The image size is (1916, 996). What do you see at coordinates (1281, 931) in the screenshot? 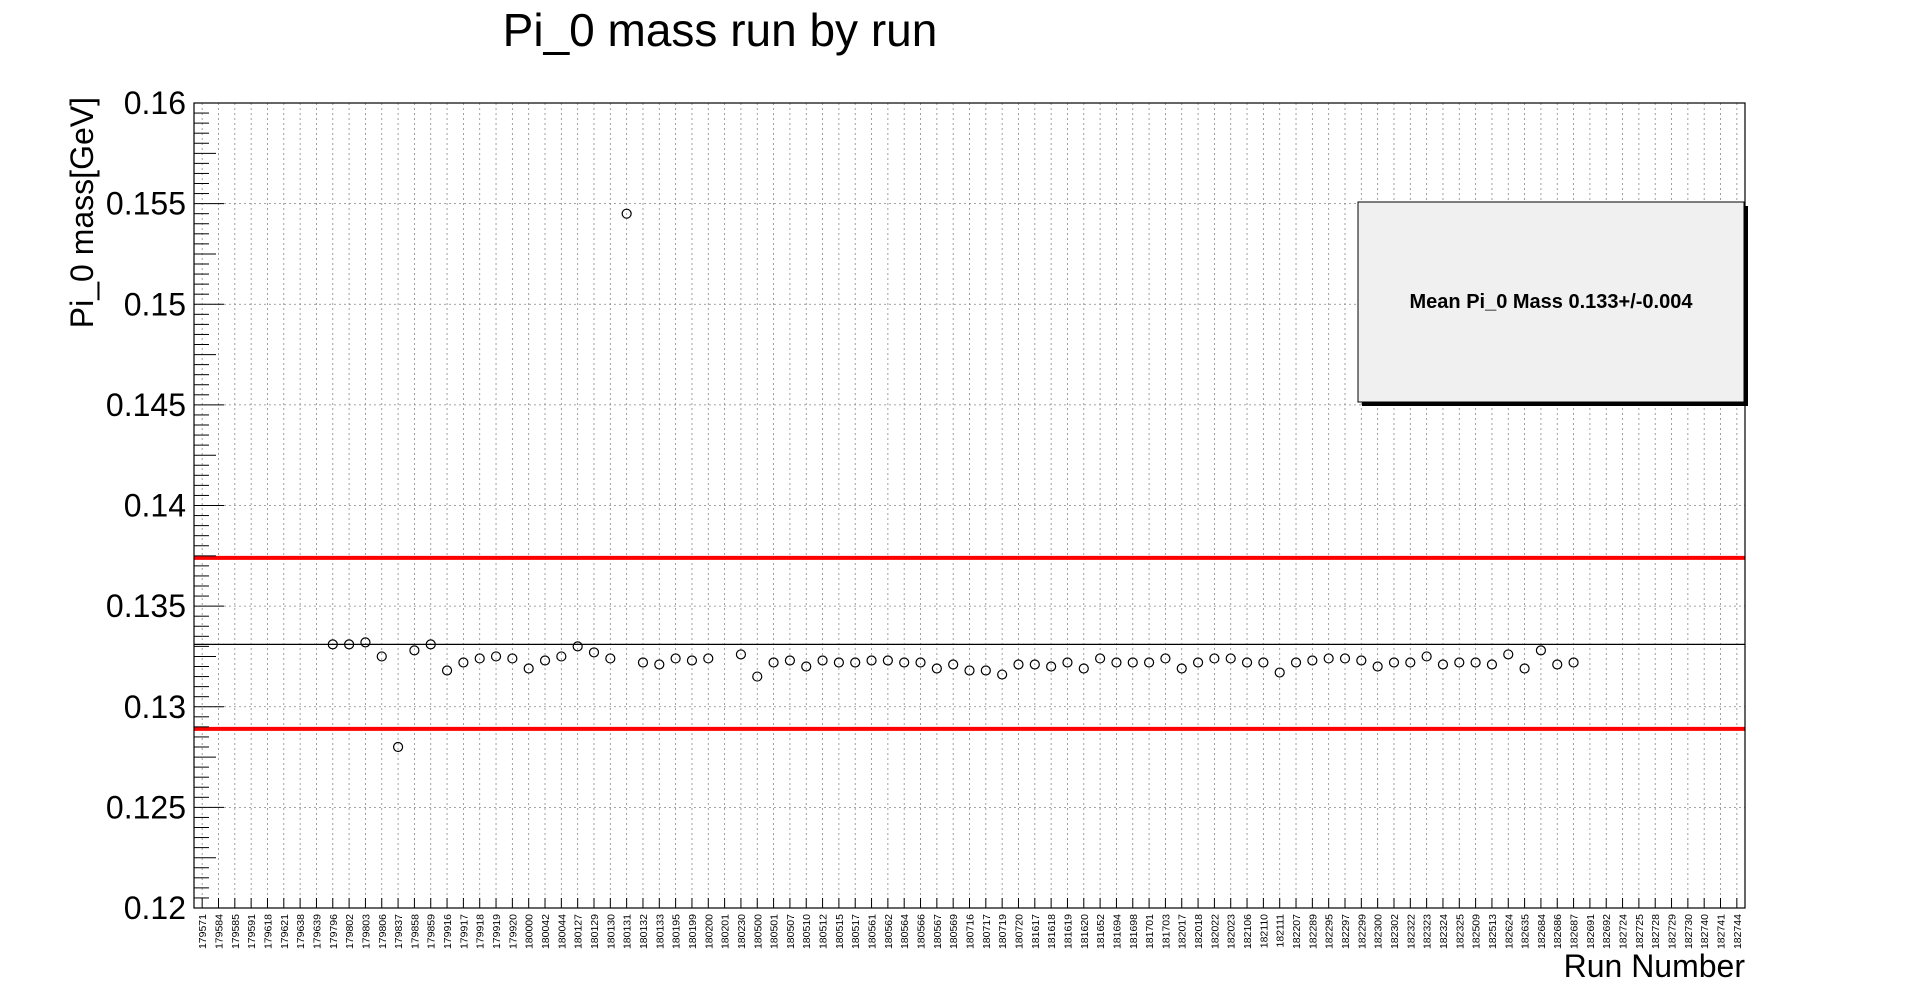
I see `x-tick-label: 182111` at bounding box center [1281, 931].